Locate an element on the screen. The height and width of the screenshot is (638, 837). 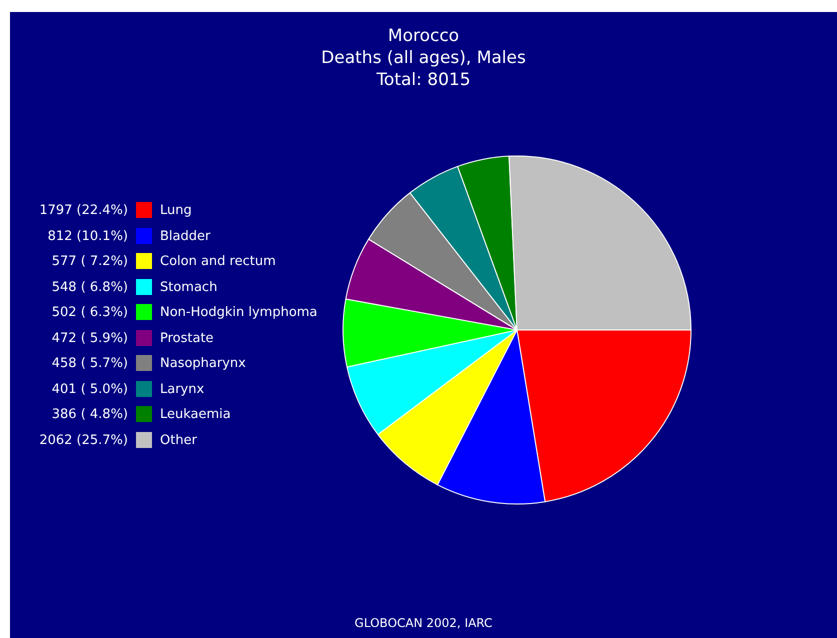
legend-label: Lung is located at coordinates (176, 210).